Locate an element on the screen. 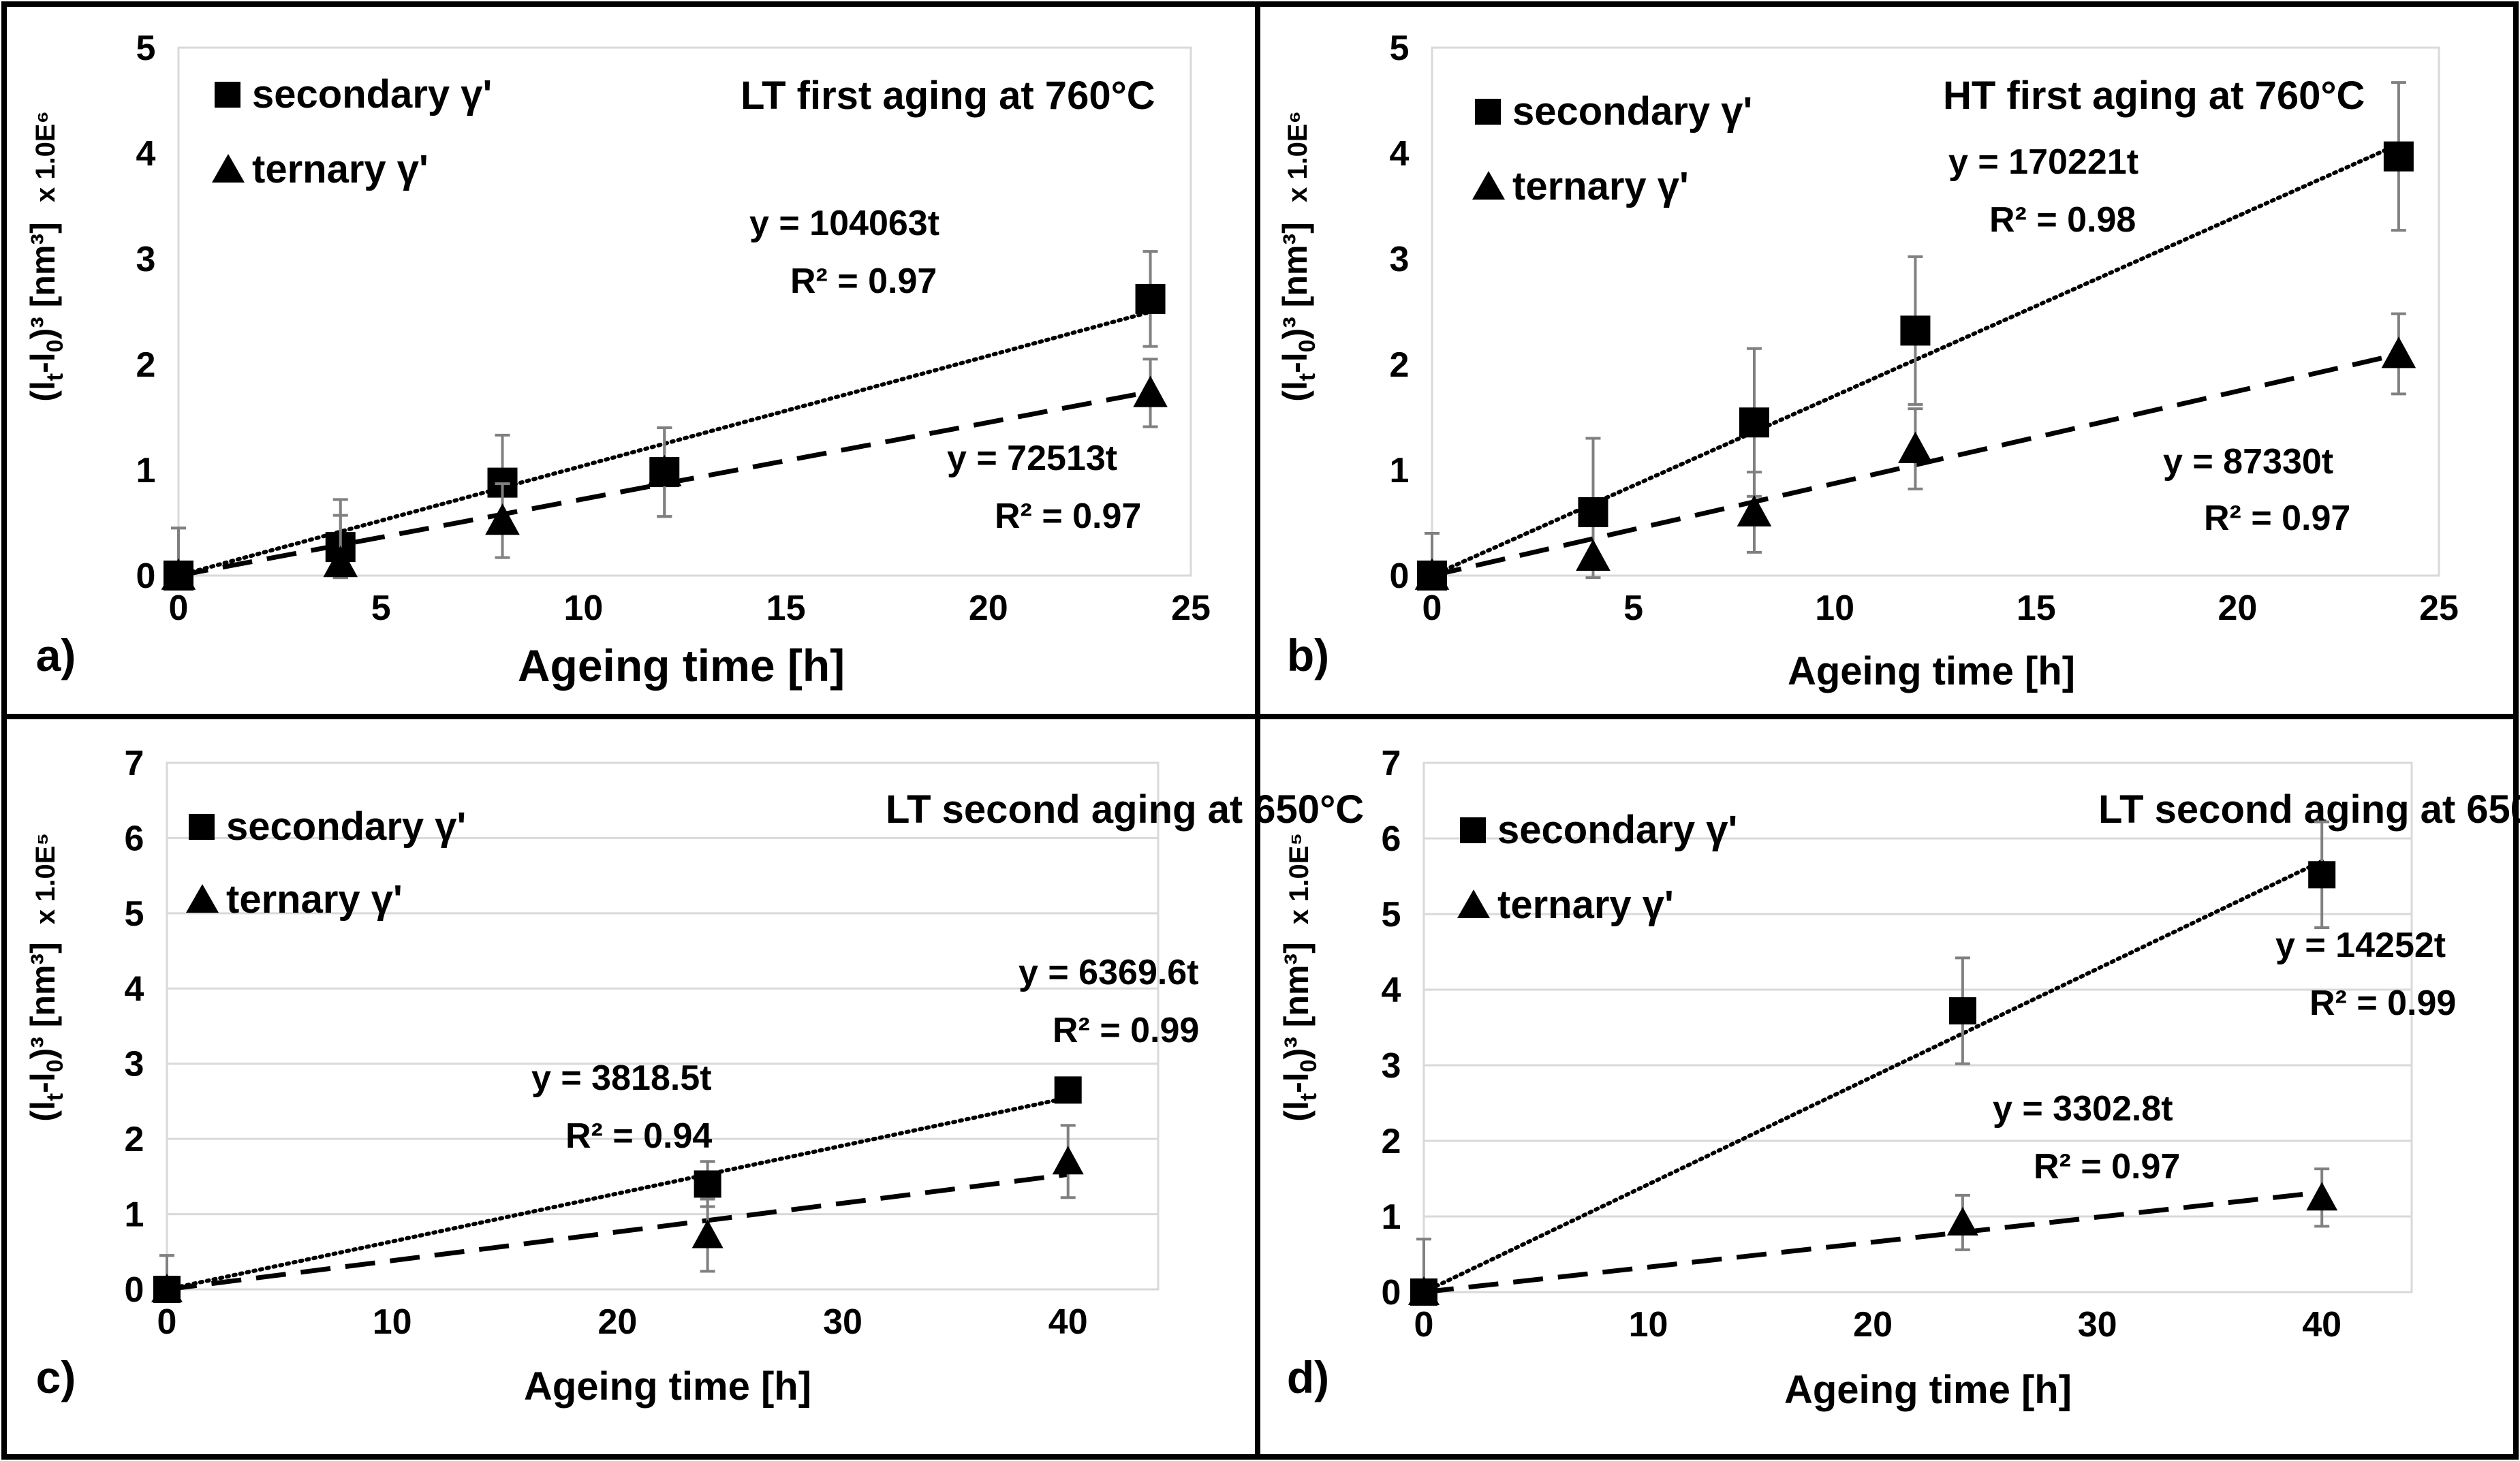 The height and width of the screenshot is (1461, 2520). y-tick-label: 6 is located at coordinates (1391, 839).